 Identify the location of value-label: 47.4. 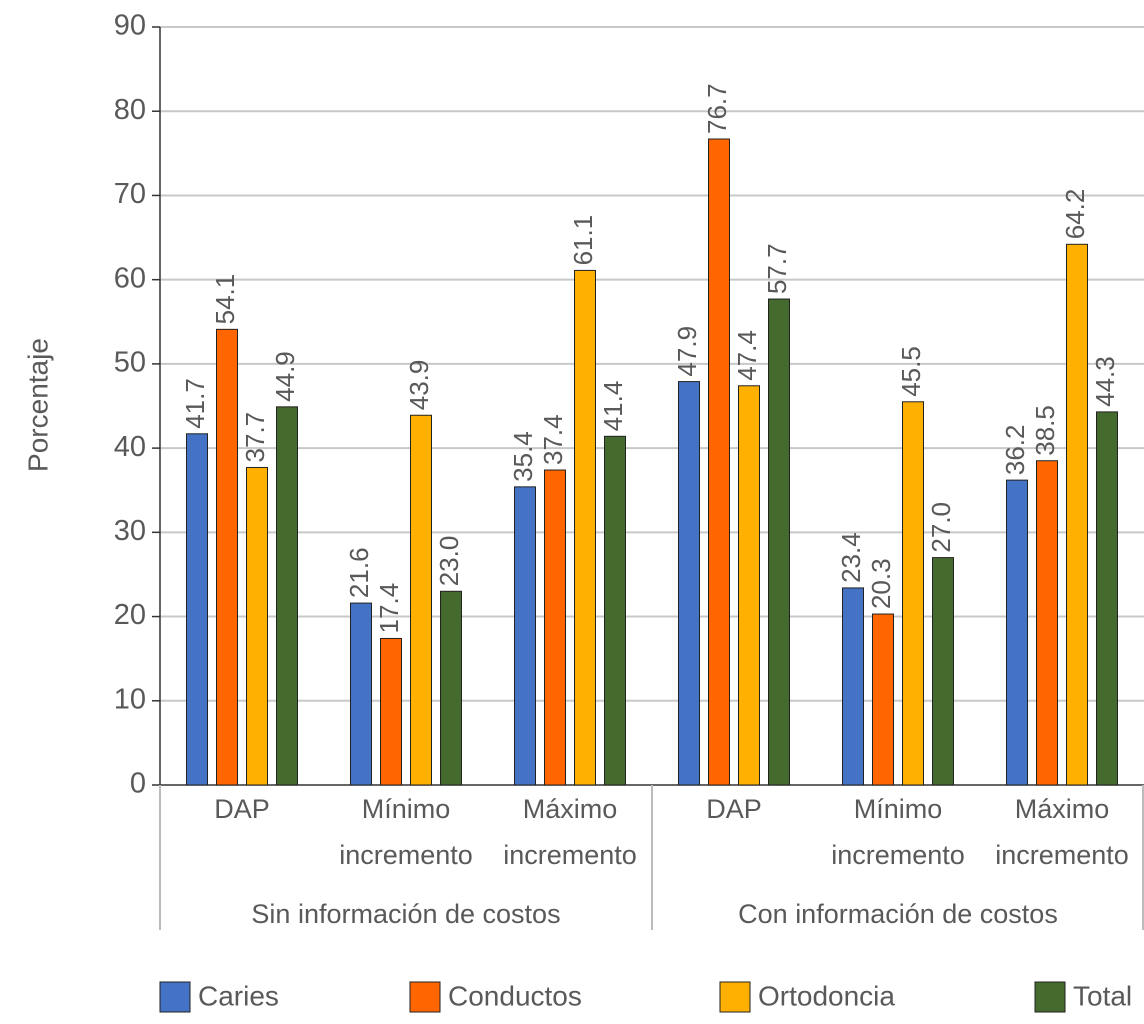
(747, 355).